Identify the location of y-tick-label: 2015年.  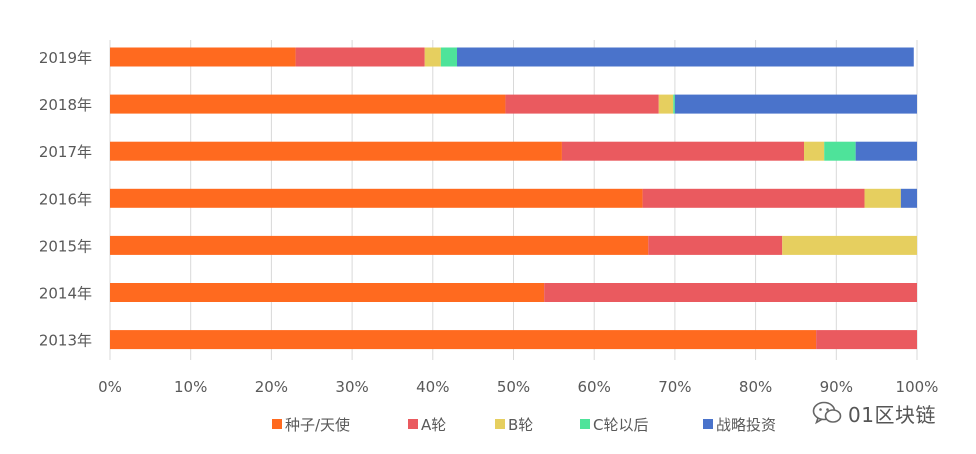
(65, 246).